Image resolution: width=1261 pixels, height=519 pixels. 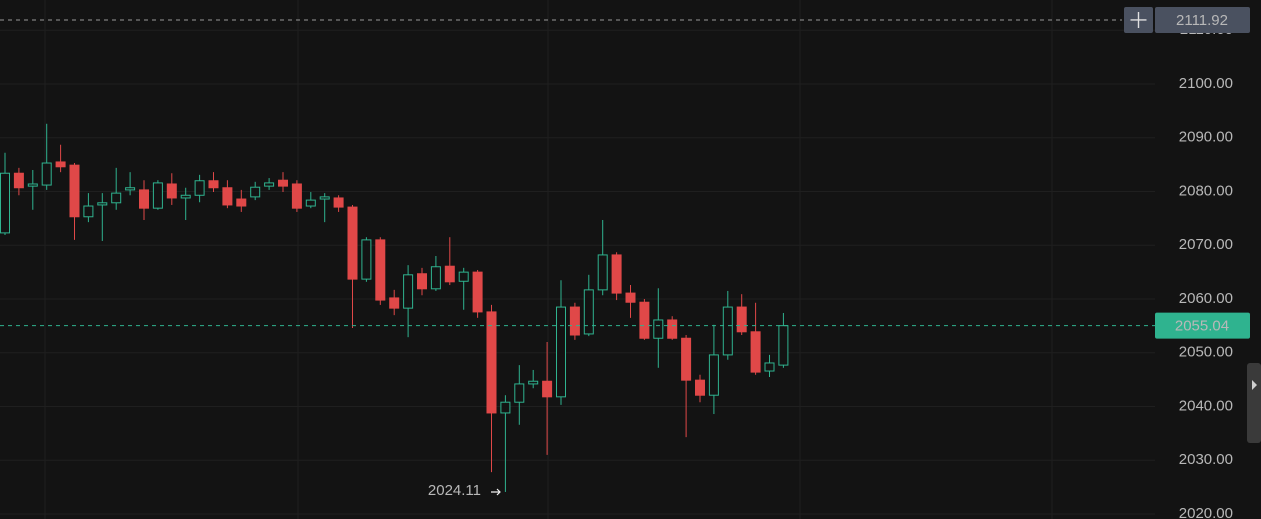 I want to click on y-tick-label: 2090.00, so click(x=1206, y=137).